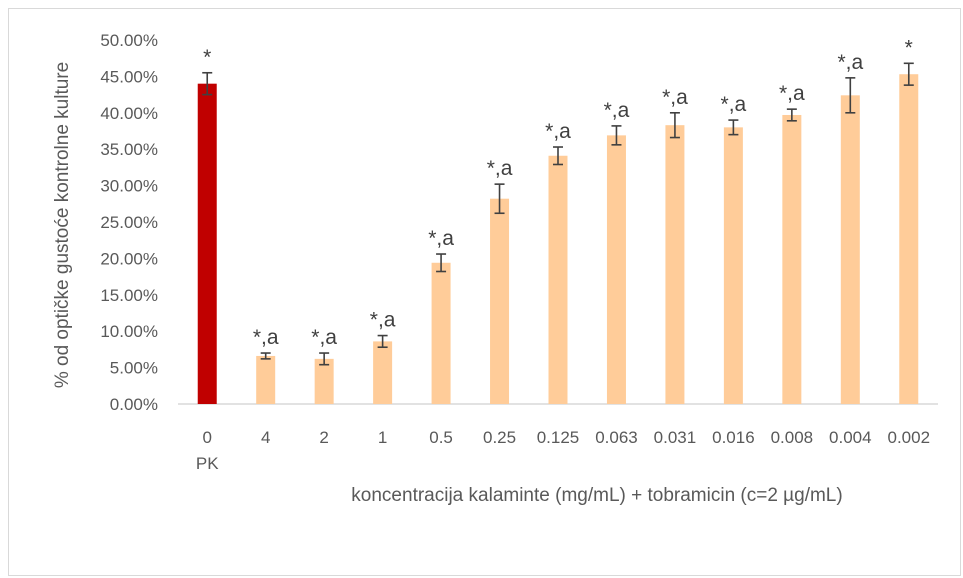 The height and width of the screenshot is (578, 963). I want to click on x-tick-label: 0.031, so click(675, 437).